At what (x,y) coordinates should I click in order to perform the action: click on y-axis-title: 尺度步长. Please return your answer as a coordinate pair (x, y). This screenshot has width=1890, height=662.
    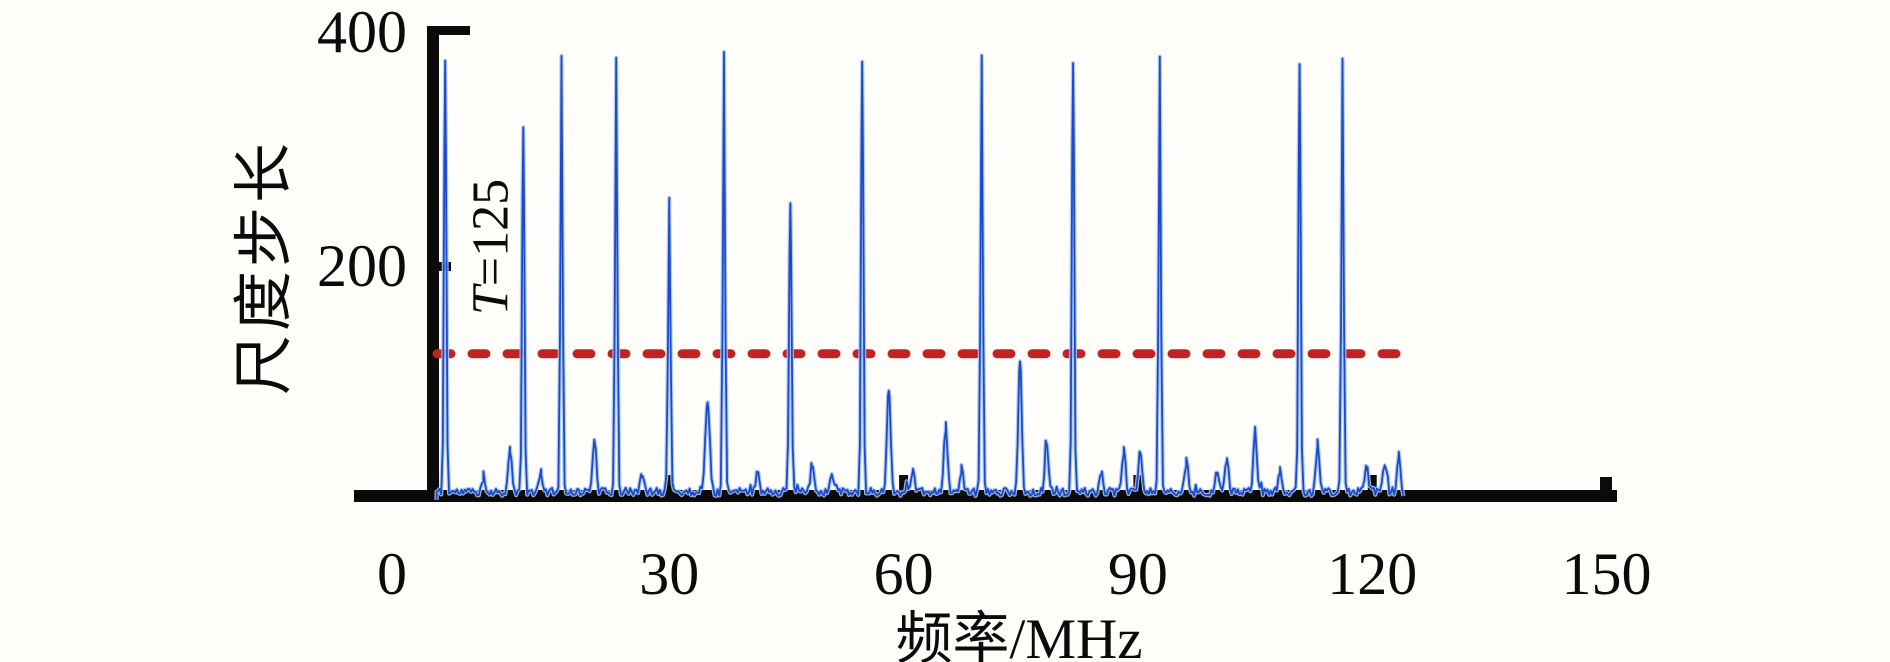
    Looking at the image, I should click on (264, 267).